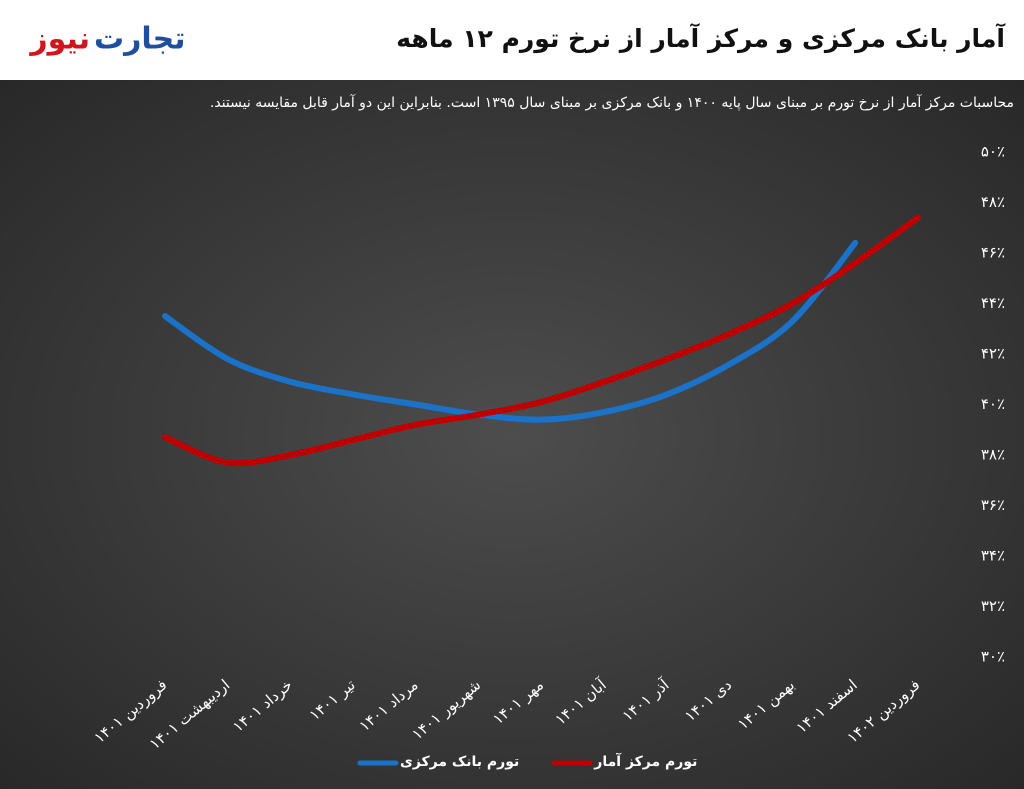 The height and width of the screenshot is (789, 1024). What do you see at coordinates (993, 253) in the screenshot?
I see `y-tick-label: ۴۶٪` at bounding box center [993, 253].